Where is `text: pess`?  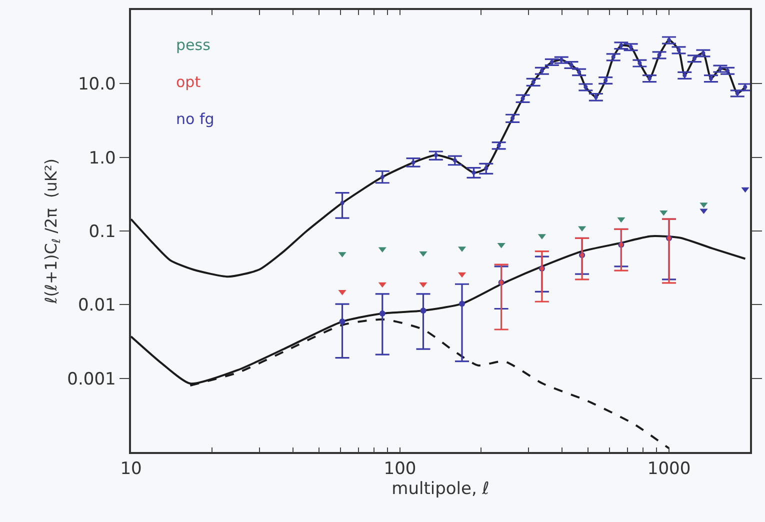
text: pess is located at coordinates (193, 45).